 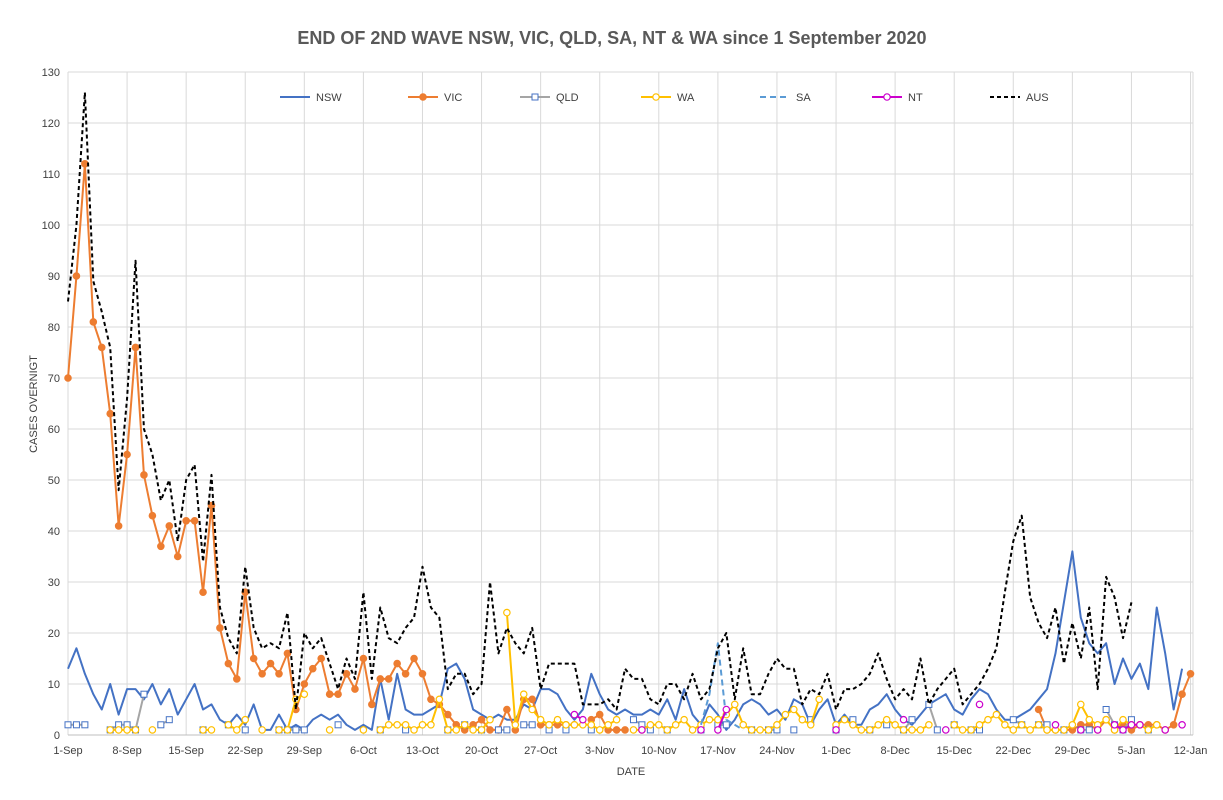 What do you see at coordinates (878, 717) in the screenshot?
I see `series-nt` at bounding box center [878, 717].